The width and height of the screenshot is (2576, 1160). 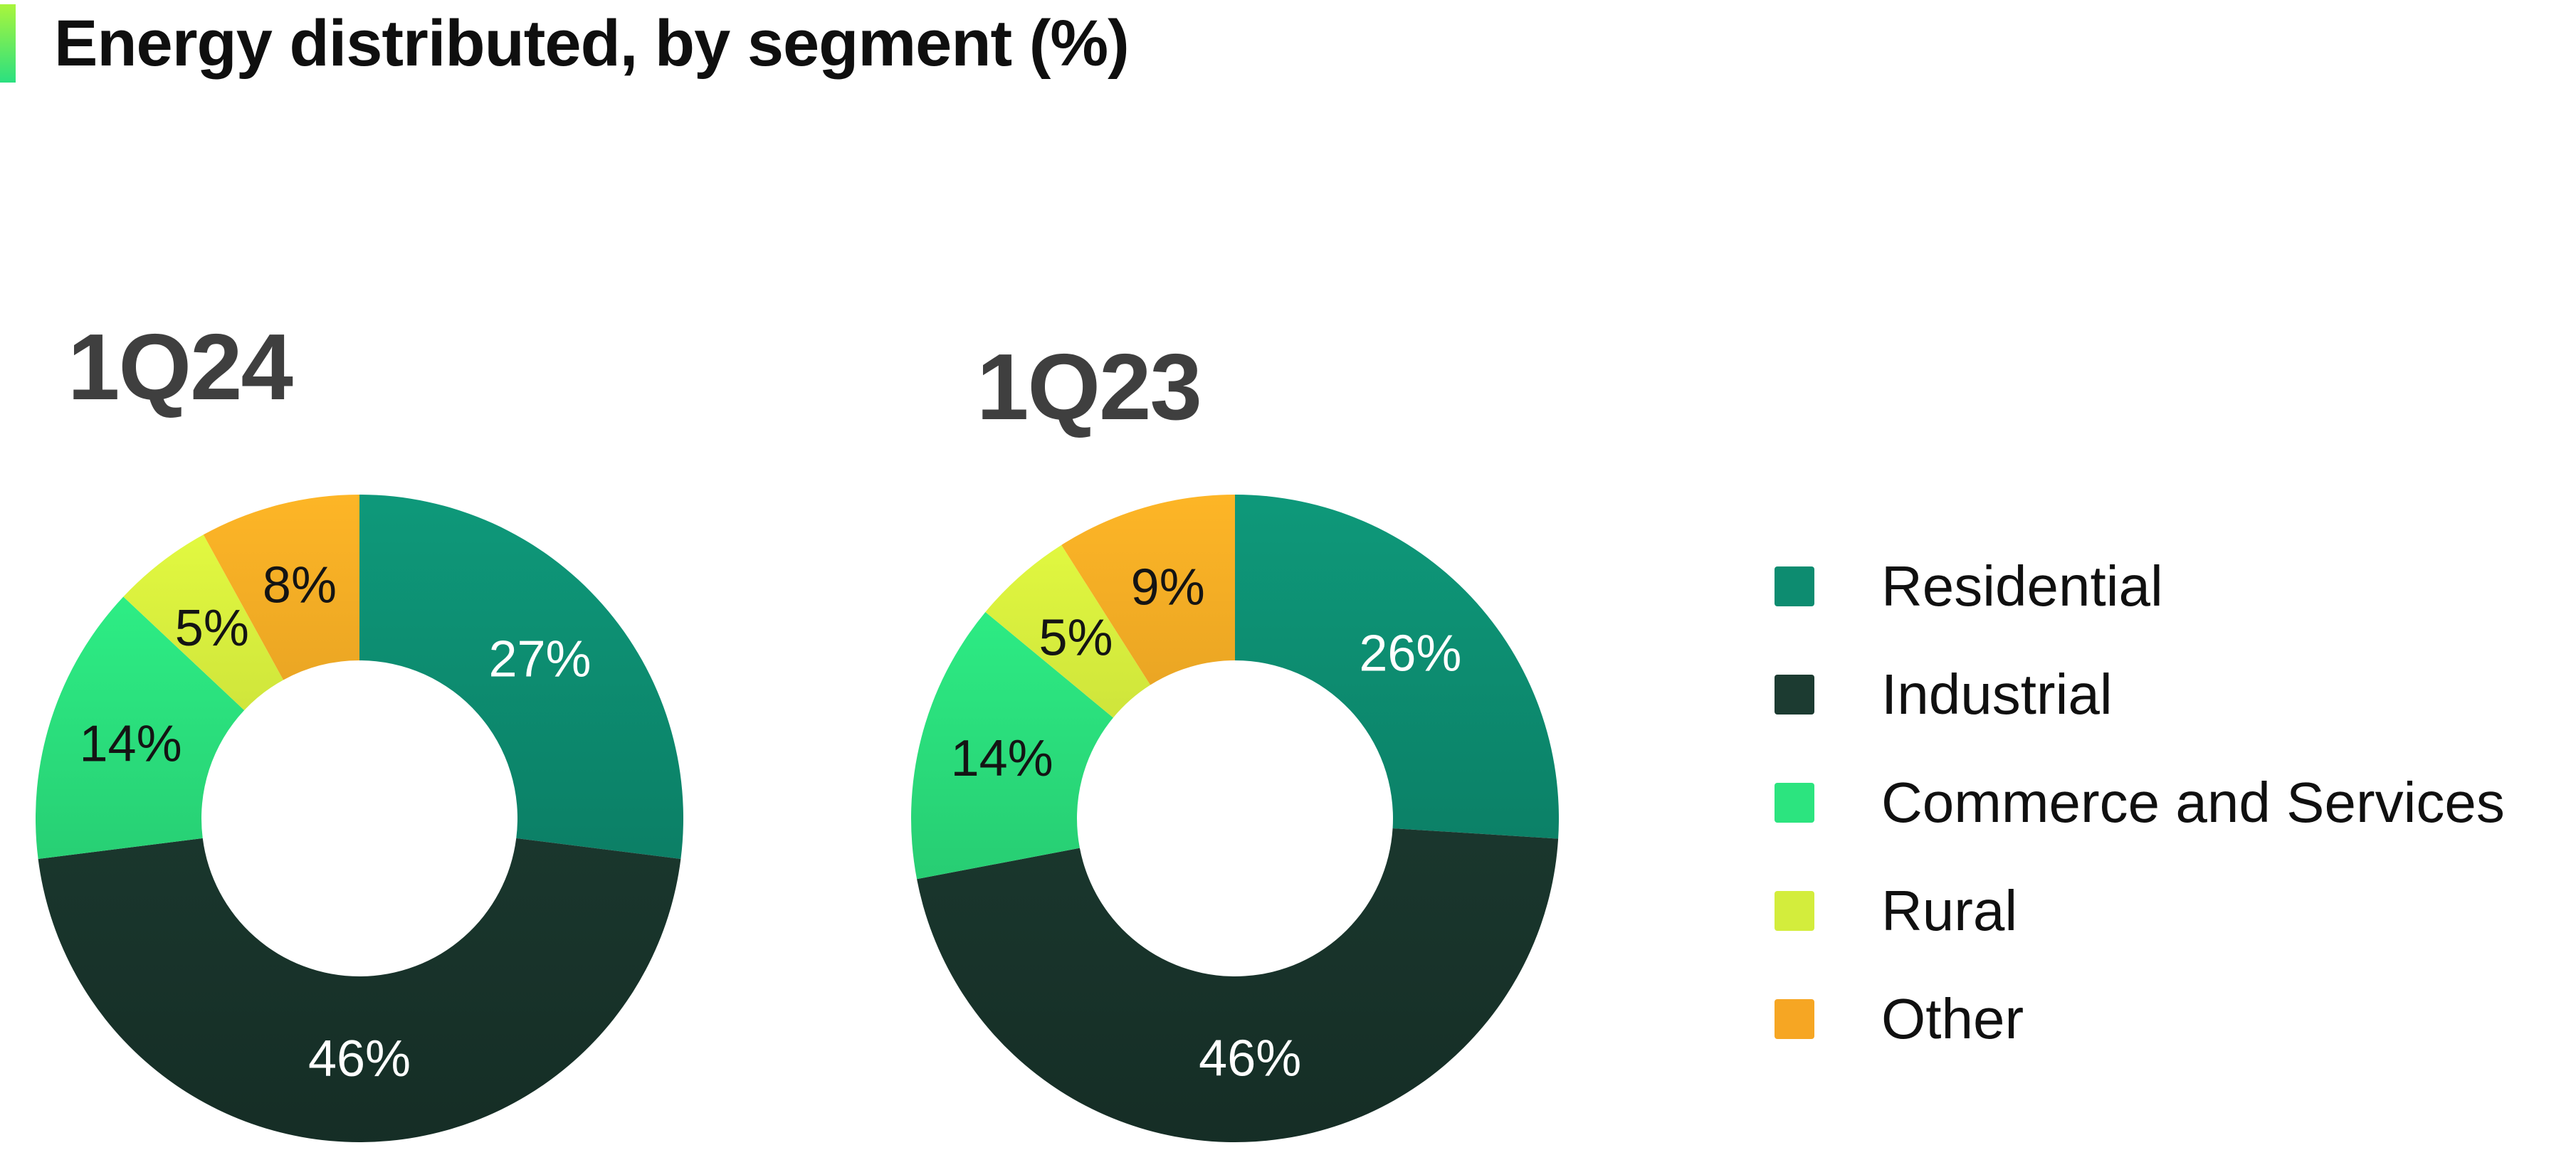 What do you see at coordinates (2140, 911) in the screenshot?
I see `legend-item-rural: Rural` at bounding box center [2140, 911].